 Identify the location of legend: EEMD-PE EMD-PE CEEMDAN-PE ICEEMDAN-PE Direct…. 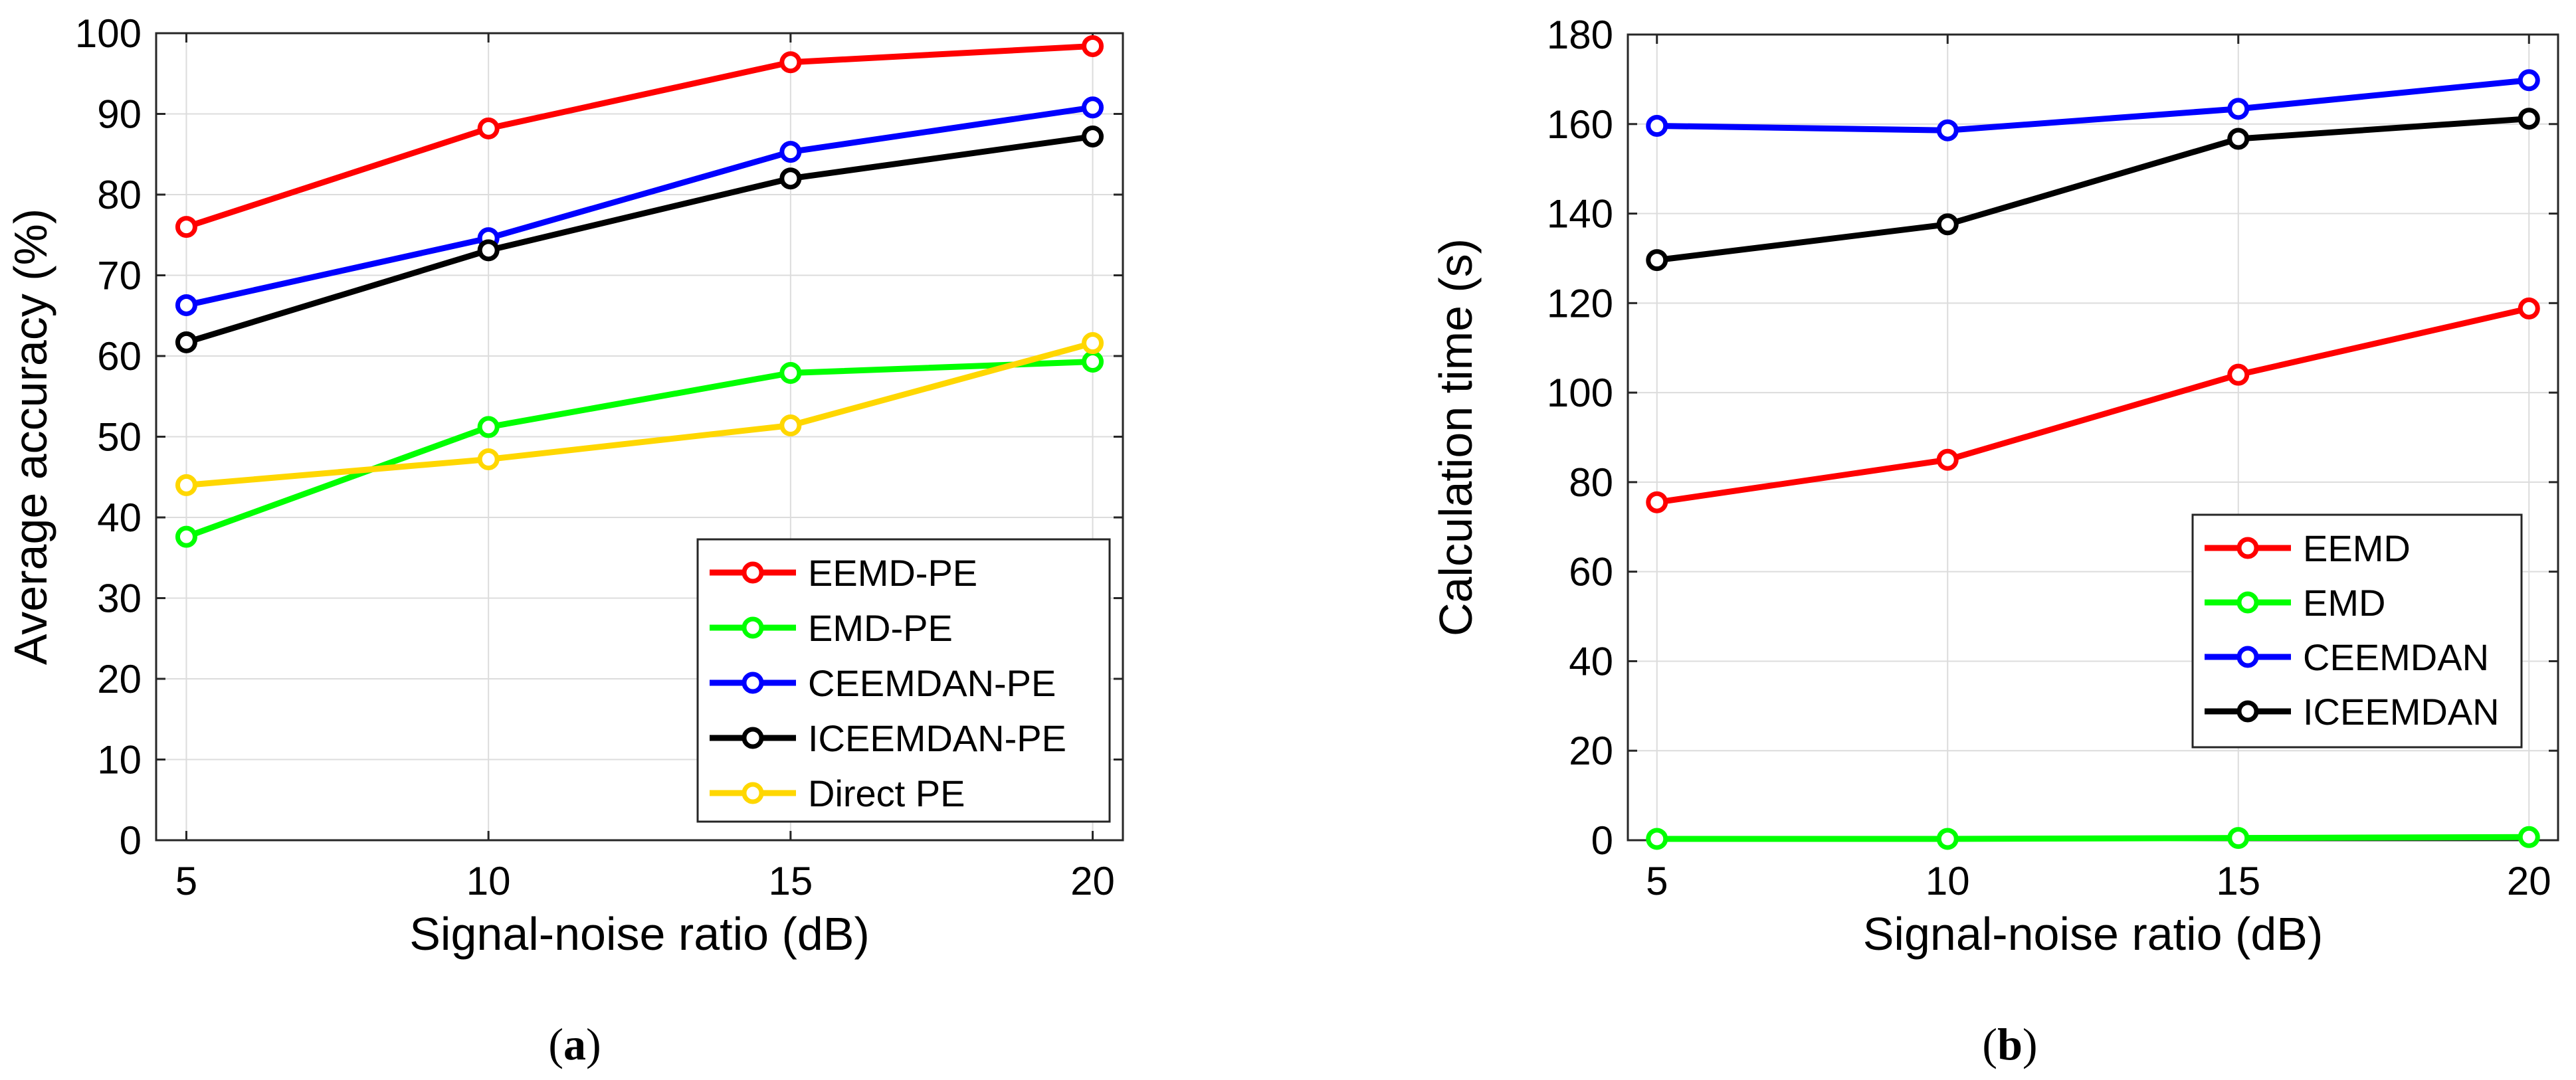
(904, 680).